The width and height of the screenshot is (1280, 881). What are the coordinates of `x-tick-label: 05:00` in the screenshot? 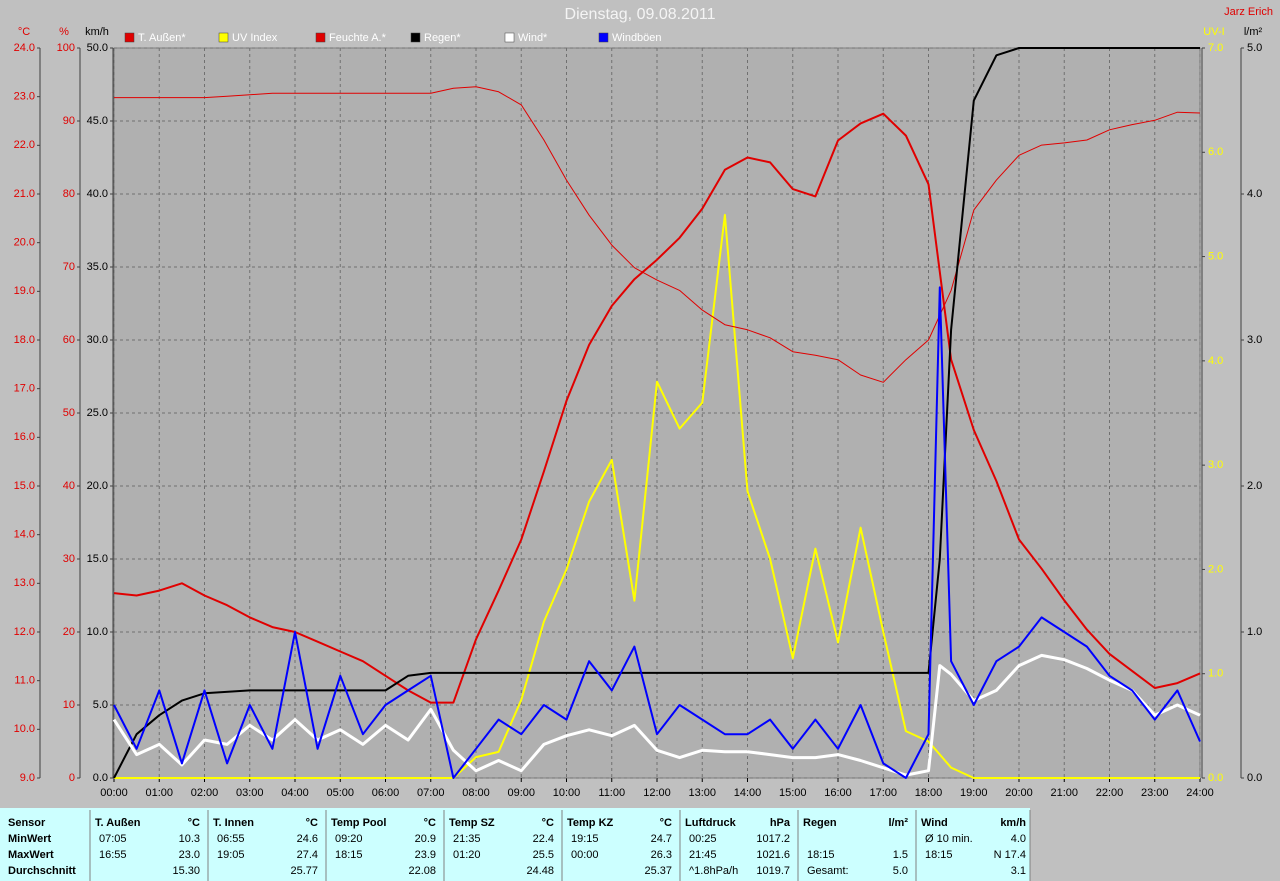 It's located at (340, 793).